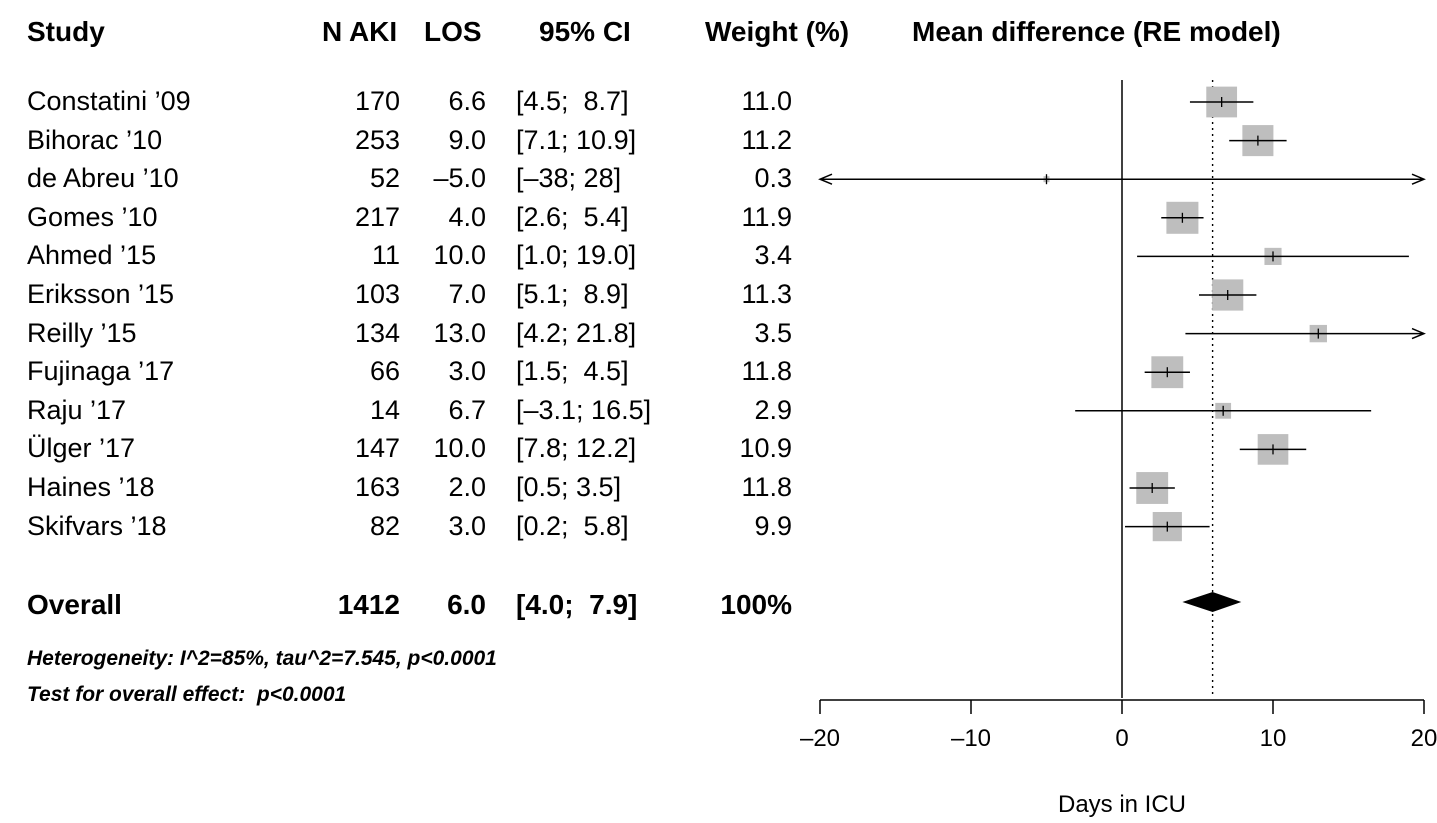  I want to click on study-name: Eriksson ’15, so click(101, 294).